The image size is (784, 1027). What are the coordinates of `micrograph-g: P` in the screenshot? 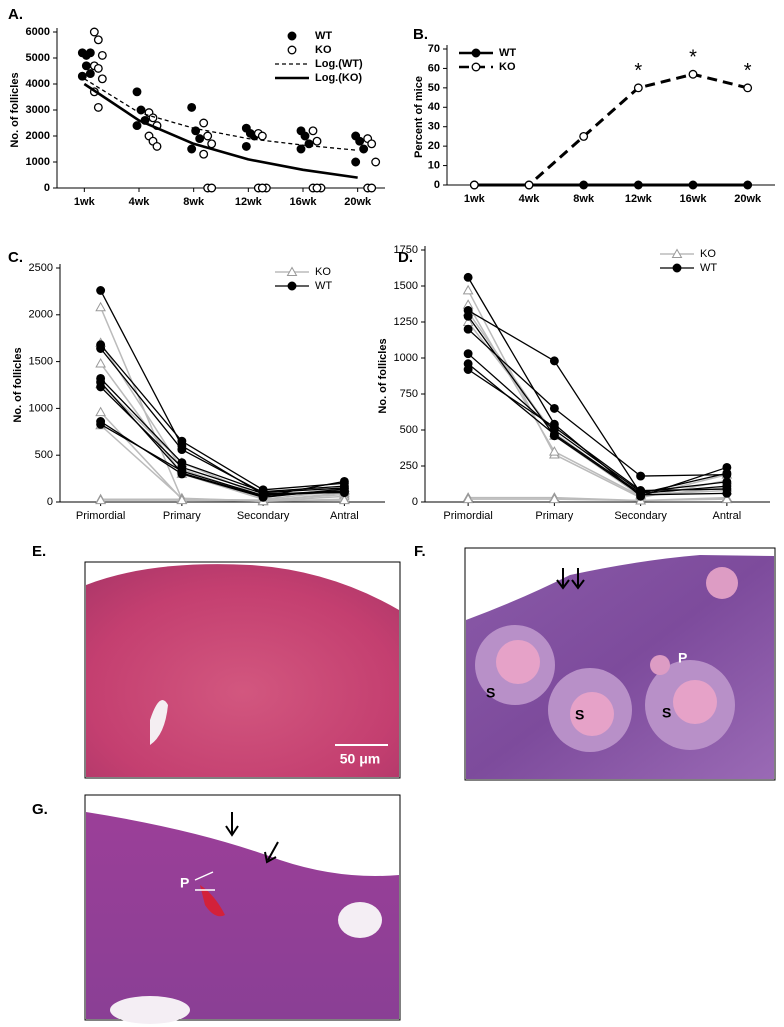 It's located at (242, 909).